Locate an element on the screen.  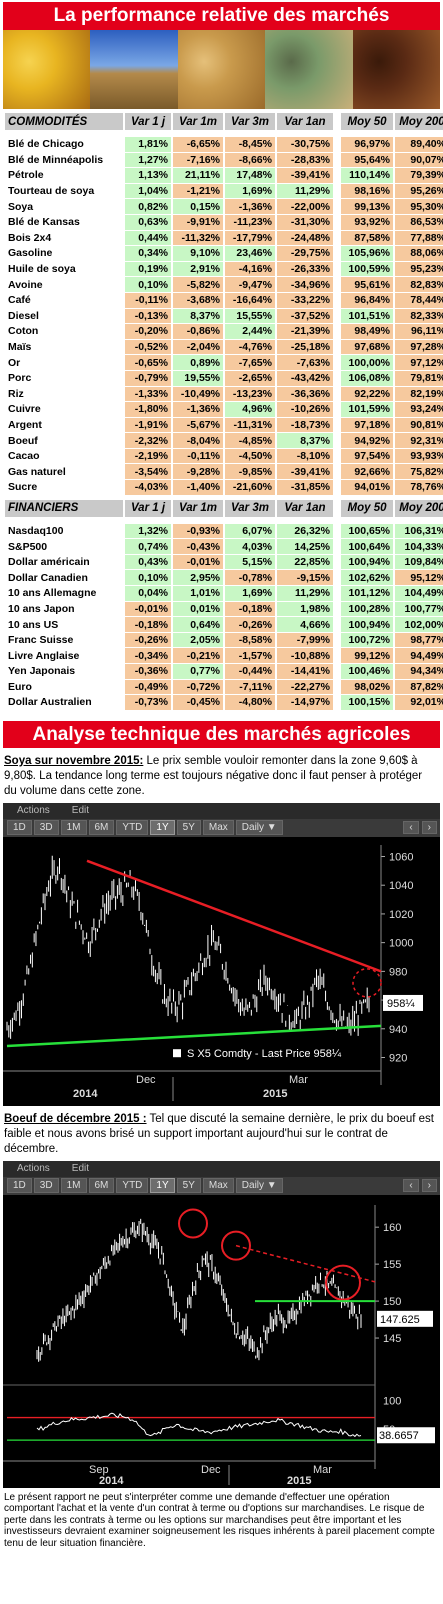
table-cell: -21,60% is located at coordinates (250, 487).